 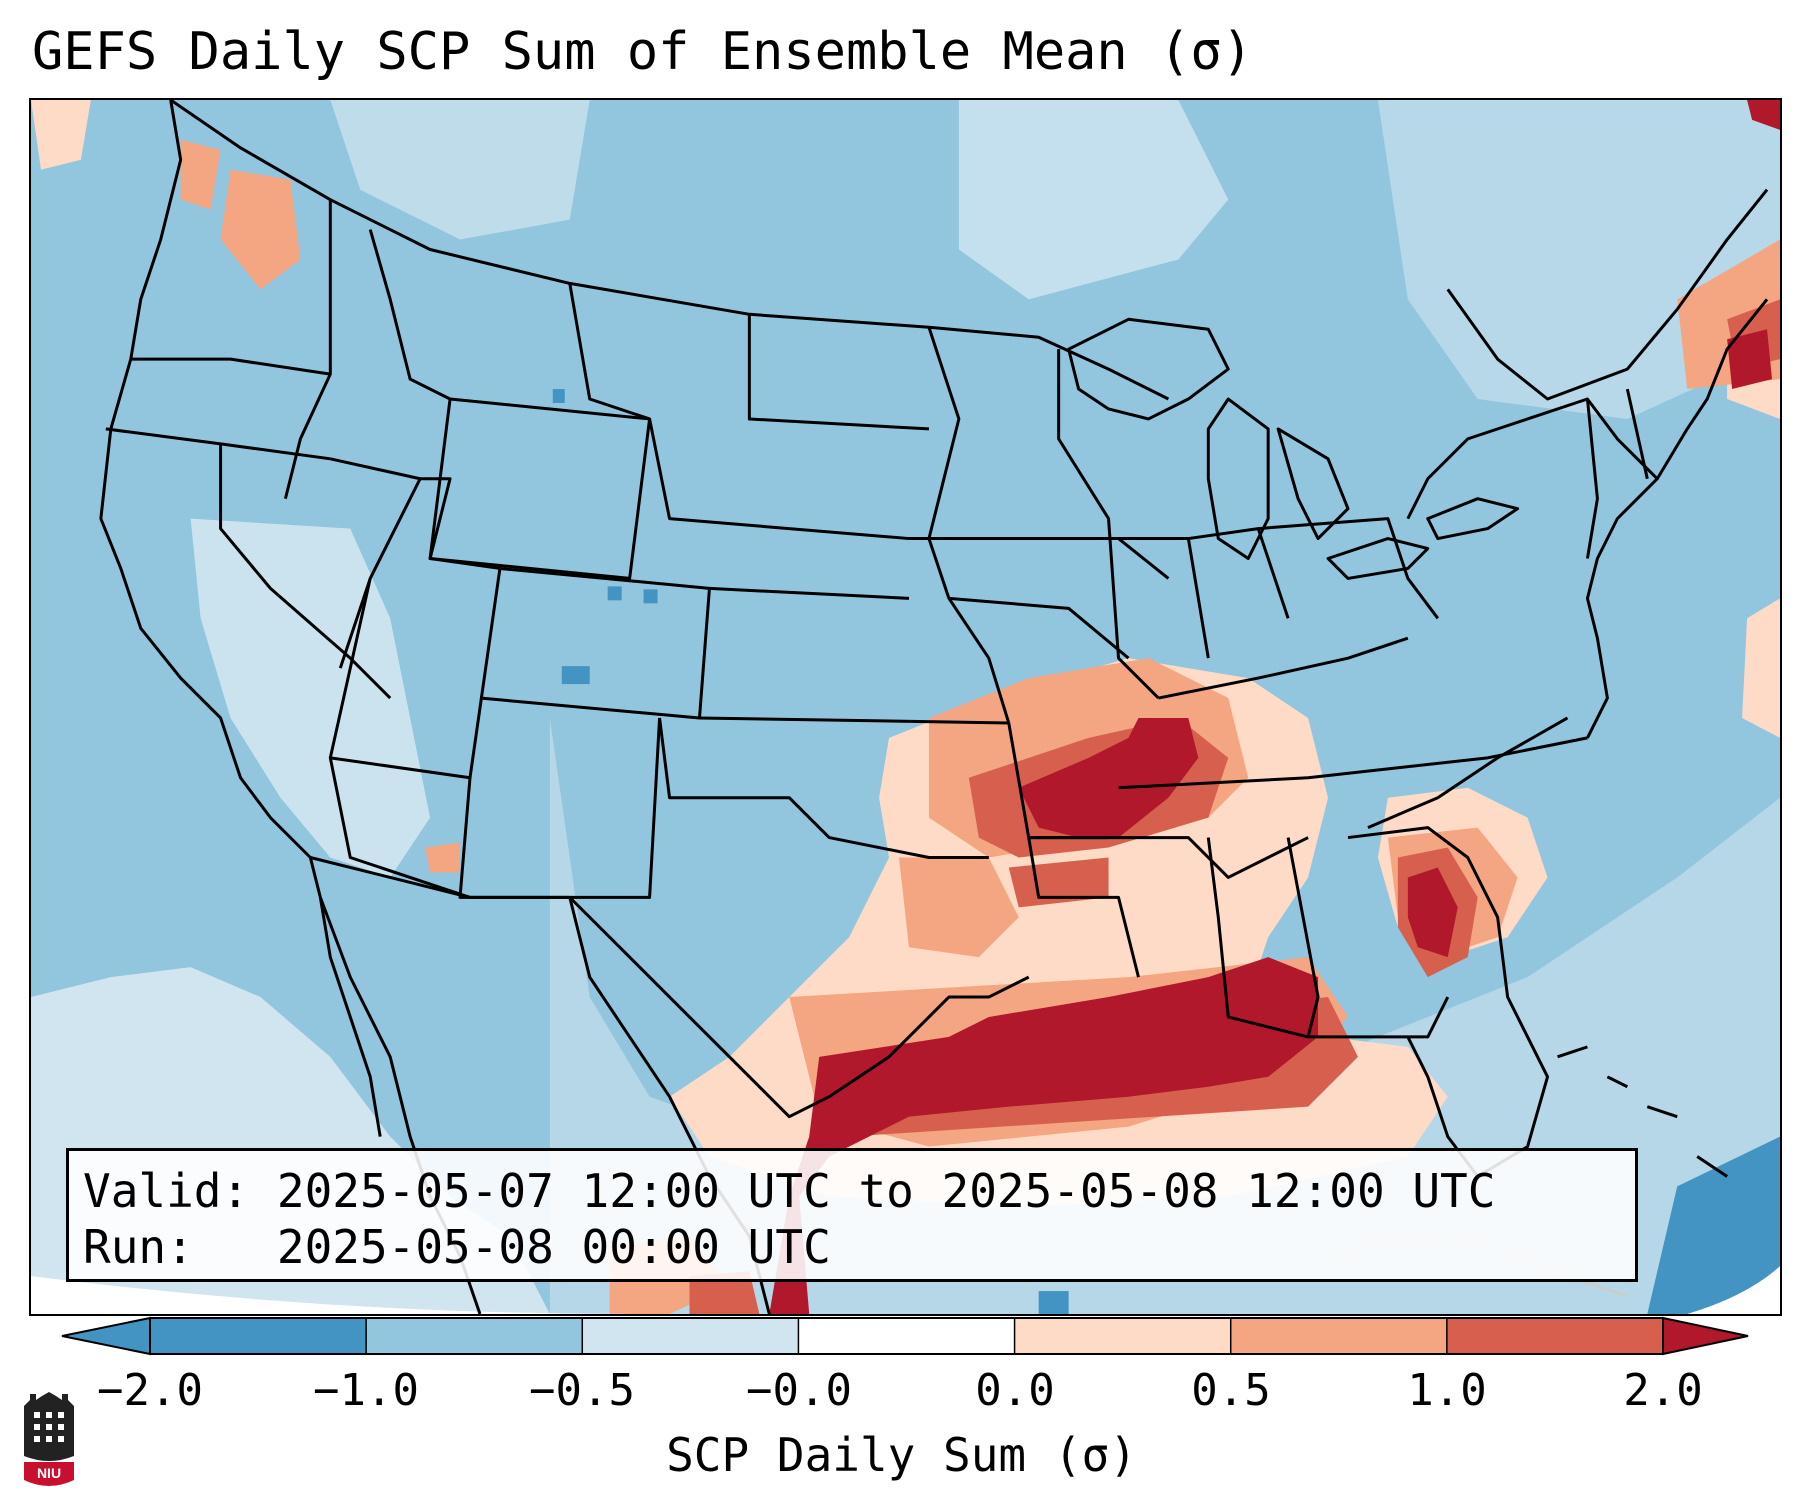 I want to click on tick-label-0: −2.0, so click(x=150, y=1390).